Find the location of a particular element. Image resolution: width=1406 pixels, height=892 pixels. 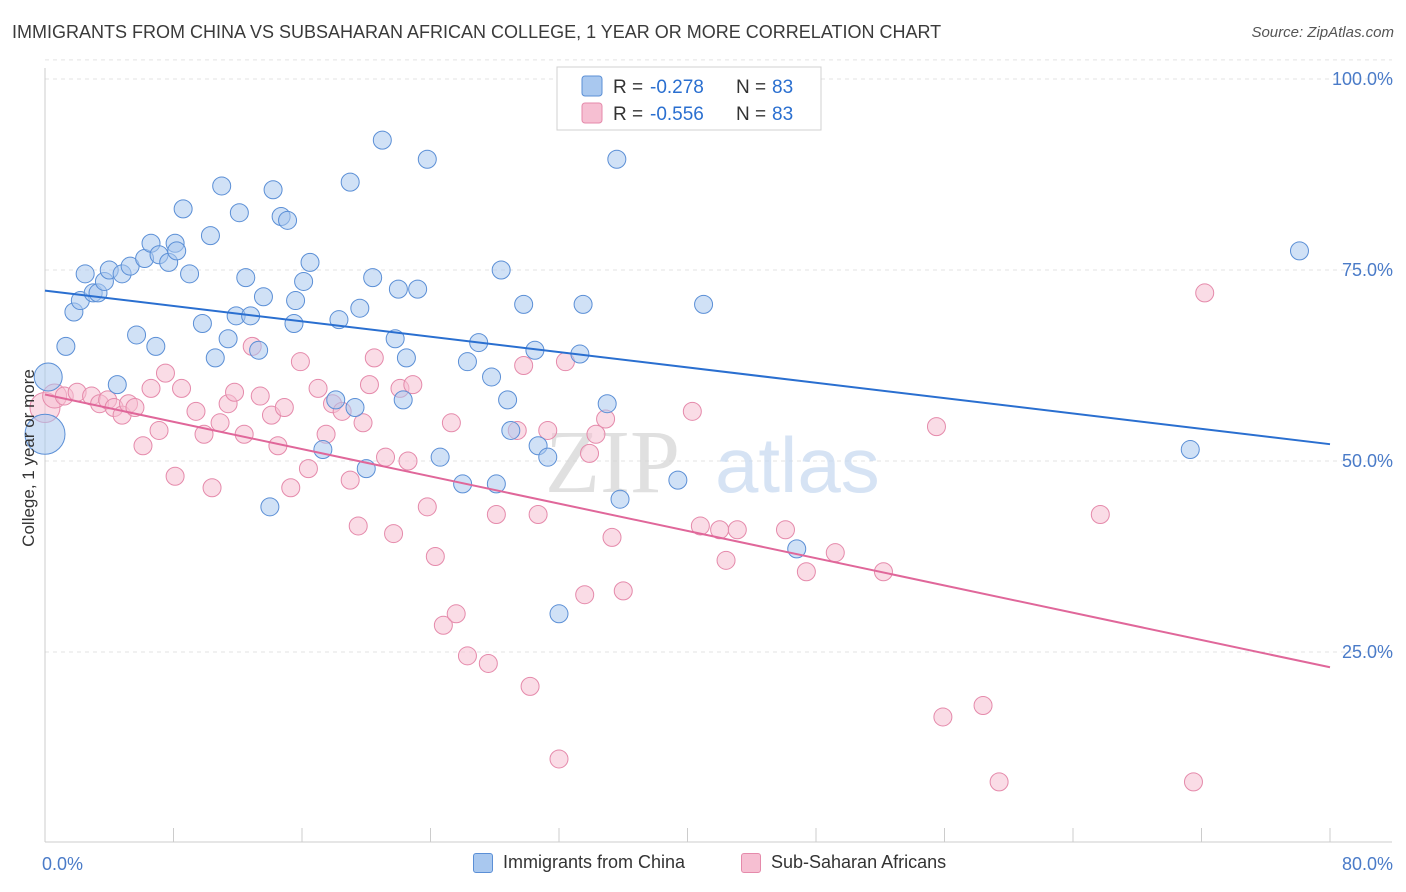

china-swatch is located at coordinates (483, 862).